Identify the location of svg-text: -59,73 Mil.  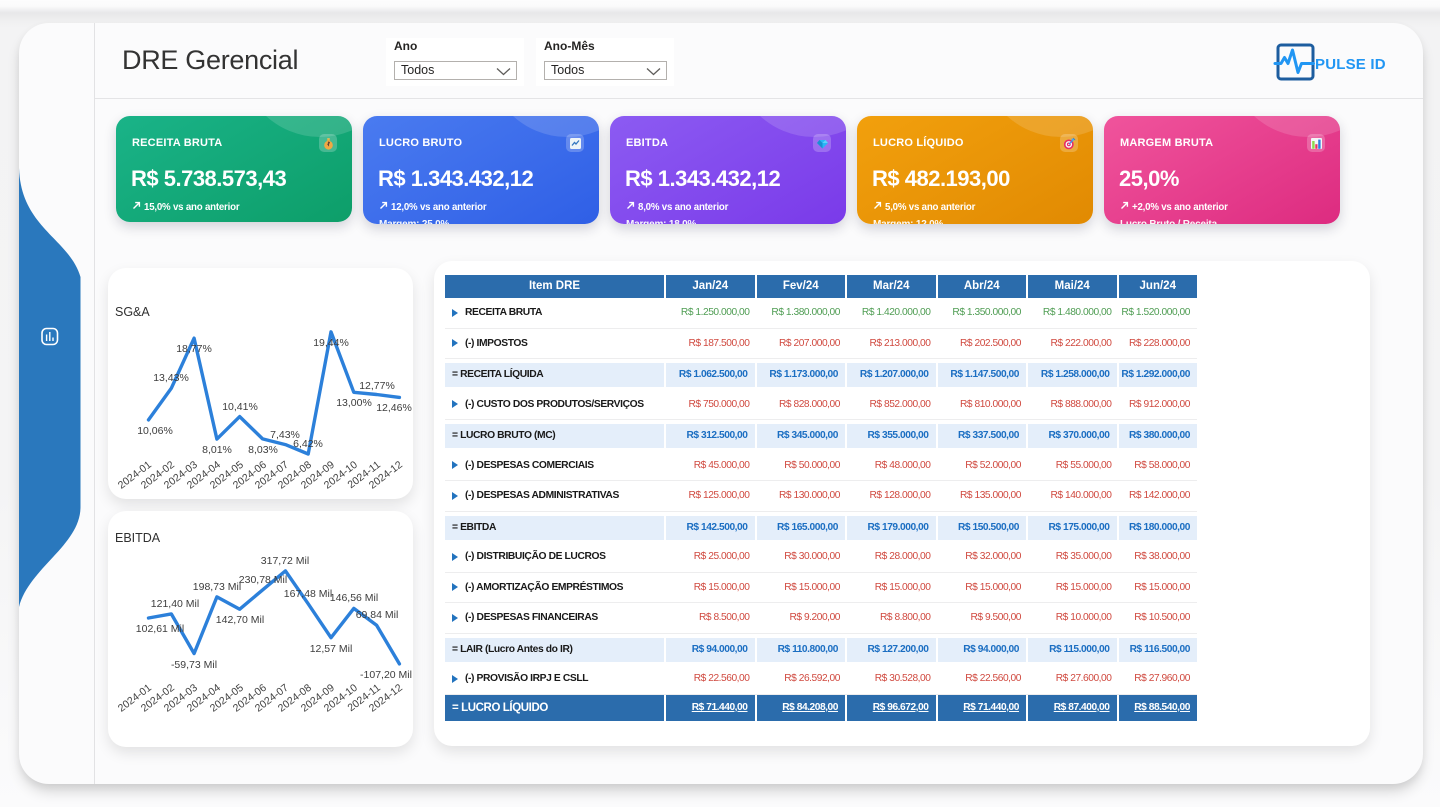
(194, 665).